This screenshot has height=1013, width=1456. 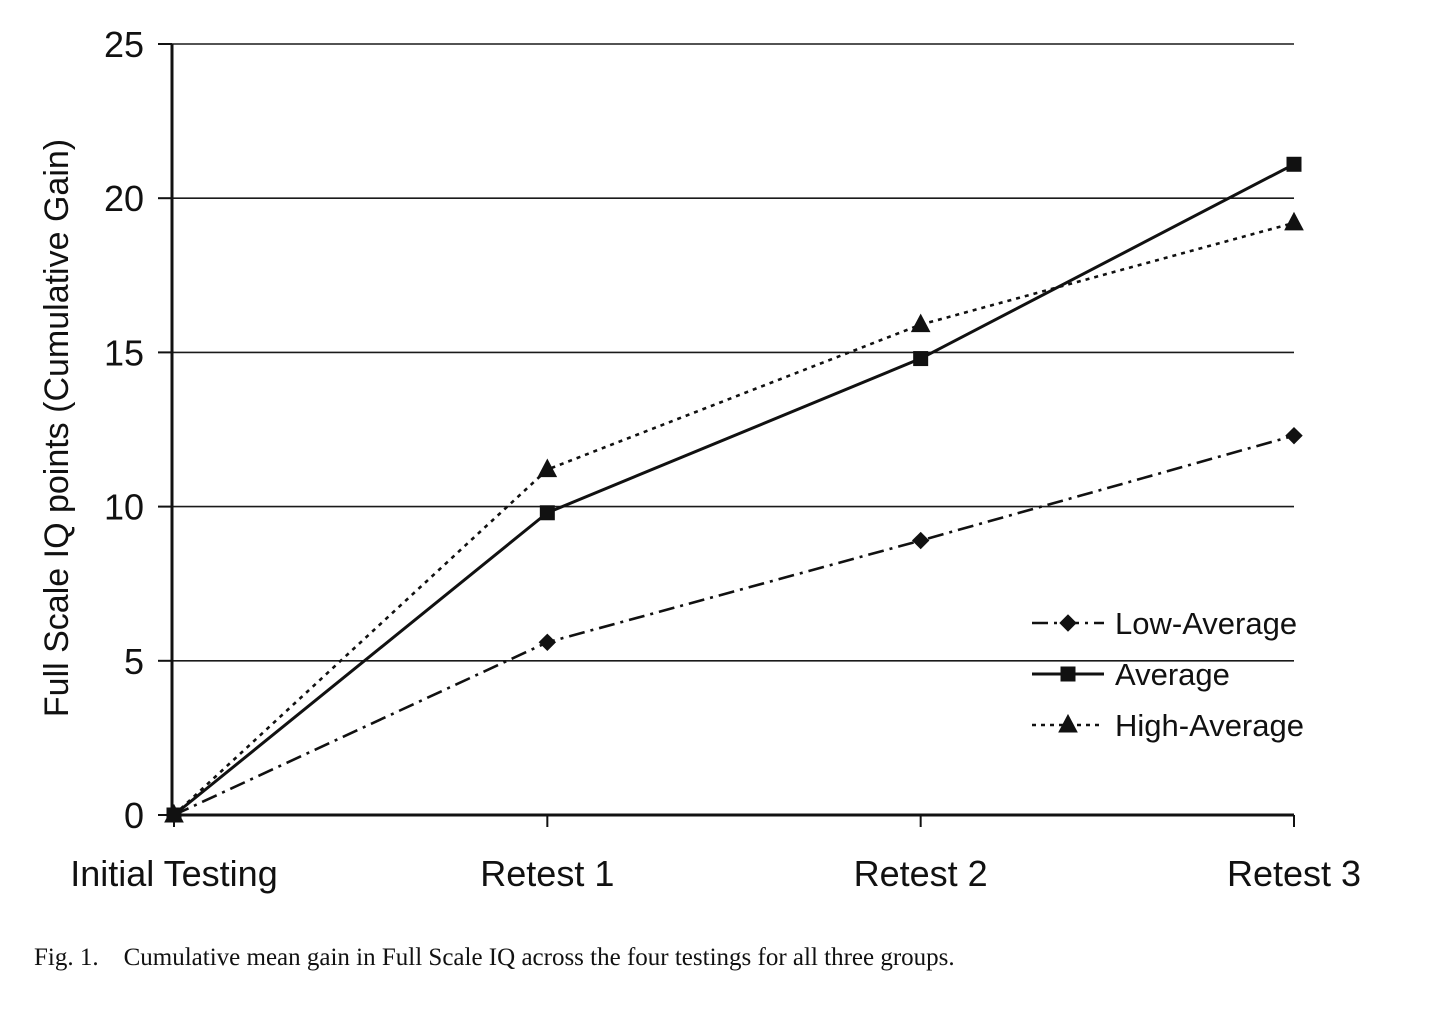 I want to click on legend-label: Average, so click(x=1172, y=674).